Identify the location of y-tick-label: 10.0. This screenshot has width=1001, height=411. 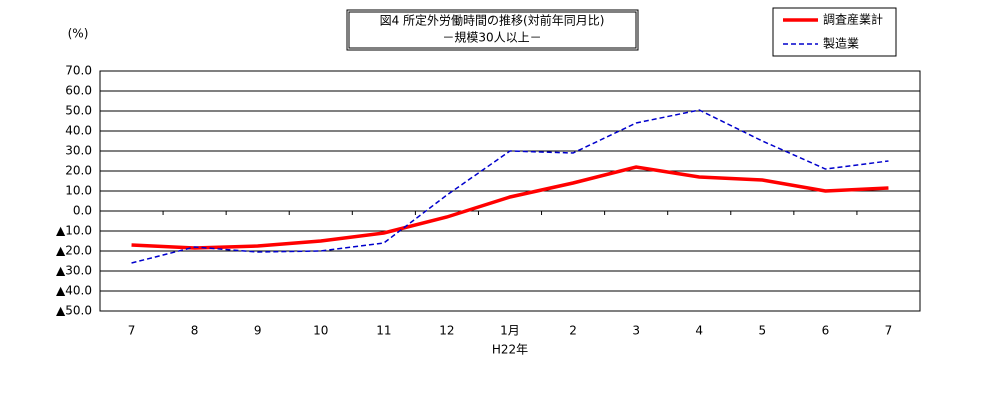
(78, 191).